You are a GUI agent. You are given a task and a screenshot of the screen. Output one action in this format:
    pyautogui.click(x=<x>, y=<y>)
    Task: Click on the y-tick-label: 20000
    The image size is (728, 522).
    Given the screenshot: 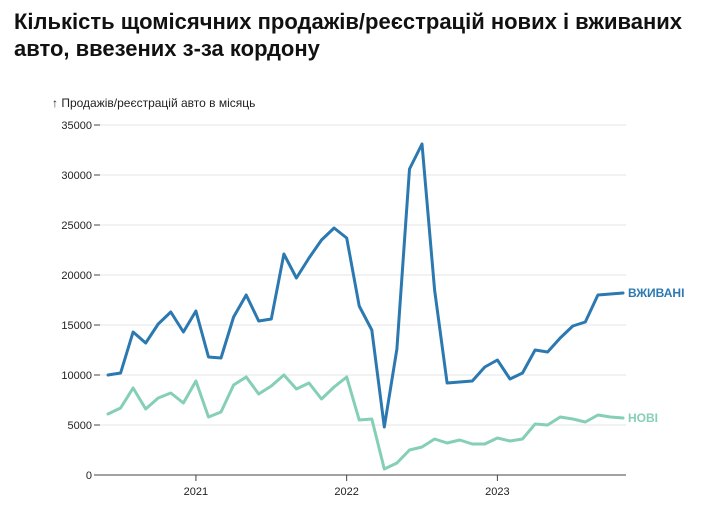 What is the action you would take?
    pyautogui.click(x=76, y=276)
    